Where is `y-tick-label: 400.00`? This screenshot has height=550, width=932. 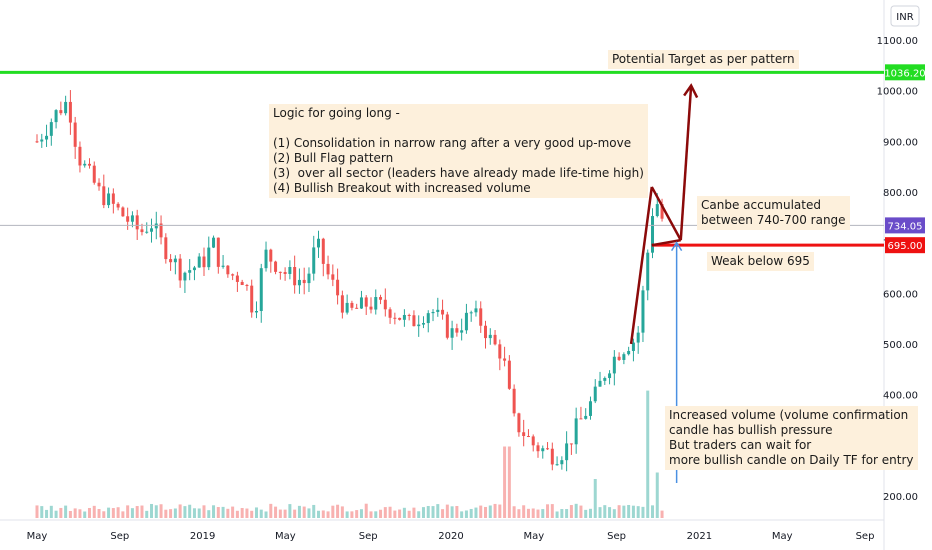 y-tick-label: 400.00 is located at coordinates (900, 396).